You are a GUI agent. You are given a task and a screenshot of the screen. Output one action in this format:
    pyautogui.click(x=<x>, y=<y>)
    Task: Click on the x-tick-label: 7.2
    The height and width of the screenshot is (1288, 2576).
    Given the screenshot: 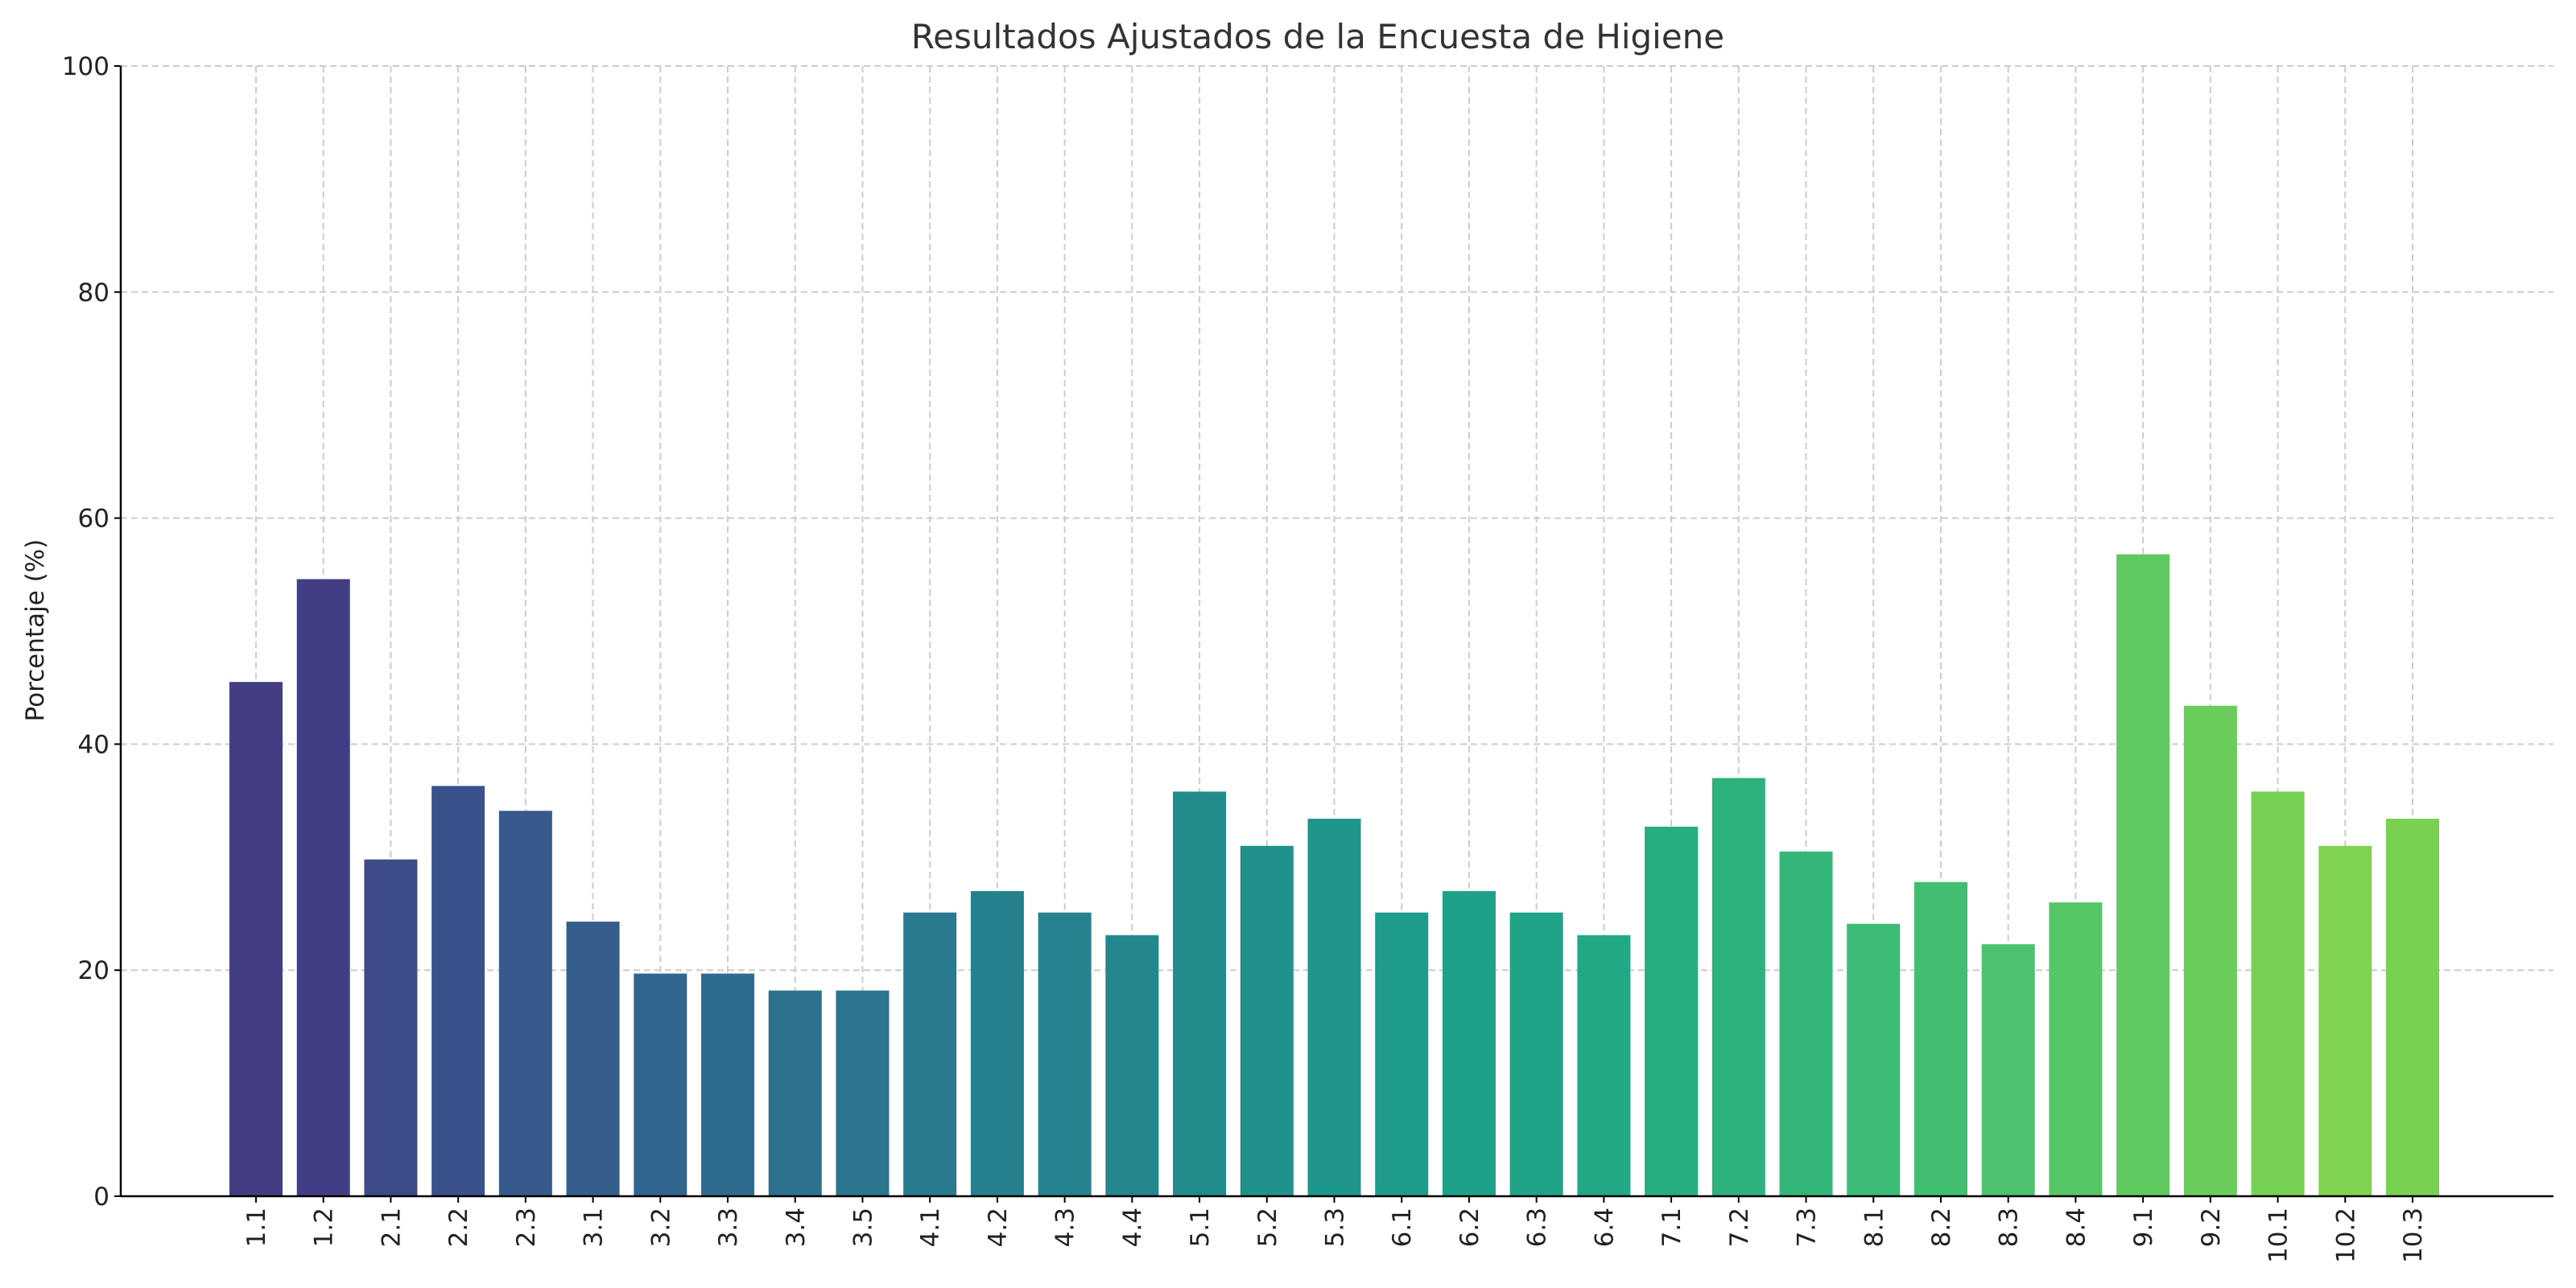 What is the action you would take?
    pyautogui.click(x=1739, y=1227)
    